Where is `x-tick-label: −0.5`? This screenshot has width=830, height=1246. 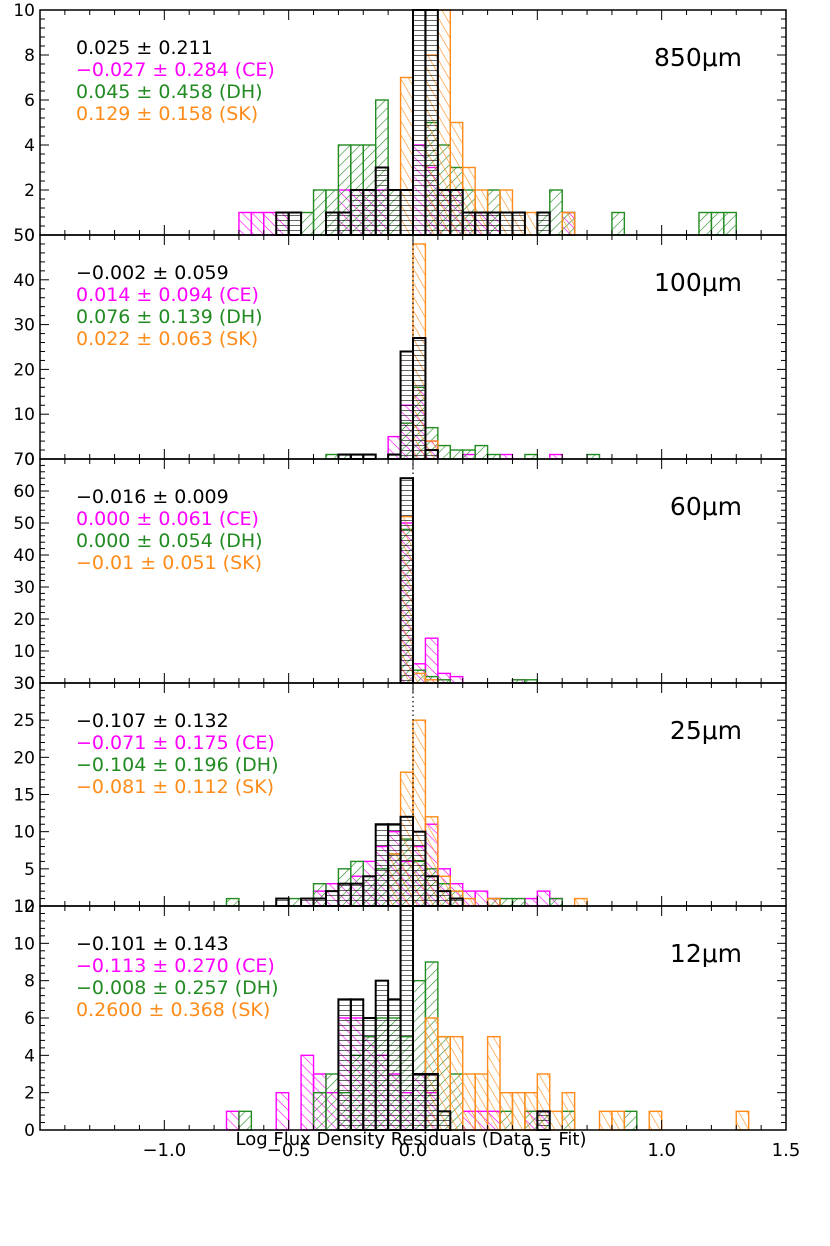
x-tick-label: −0.5 is located at coordinates (289, 1150).